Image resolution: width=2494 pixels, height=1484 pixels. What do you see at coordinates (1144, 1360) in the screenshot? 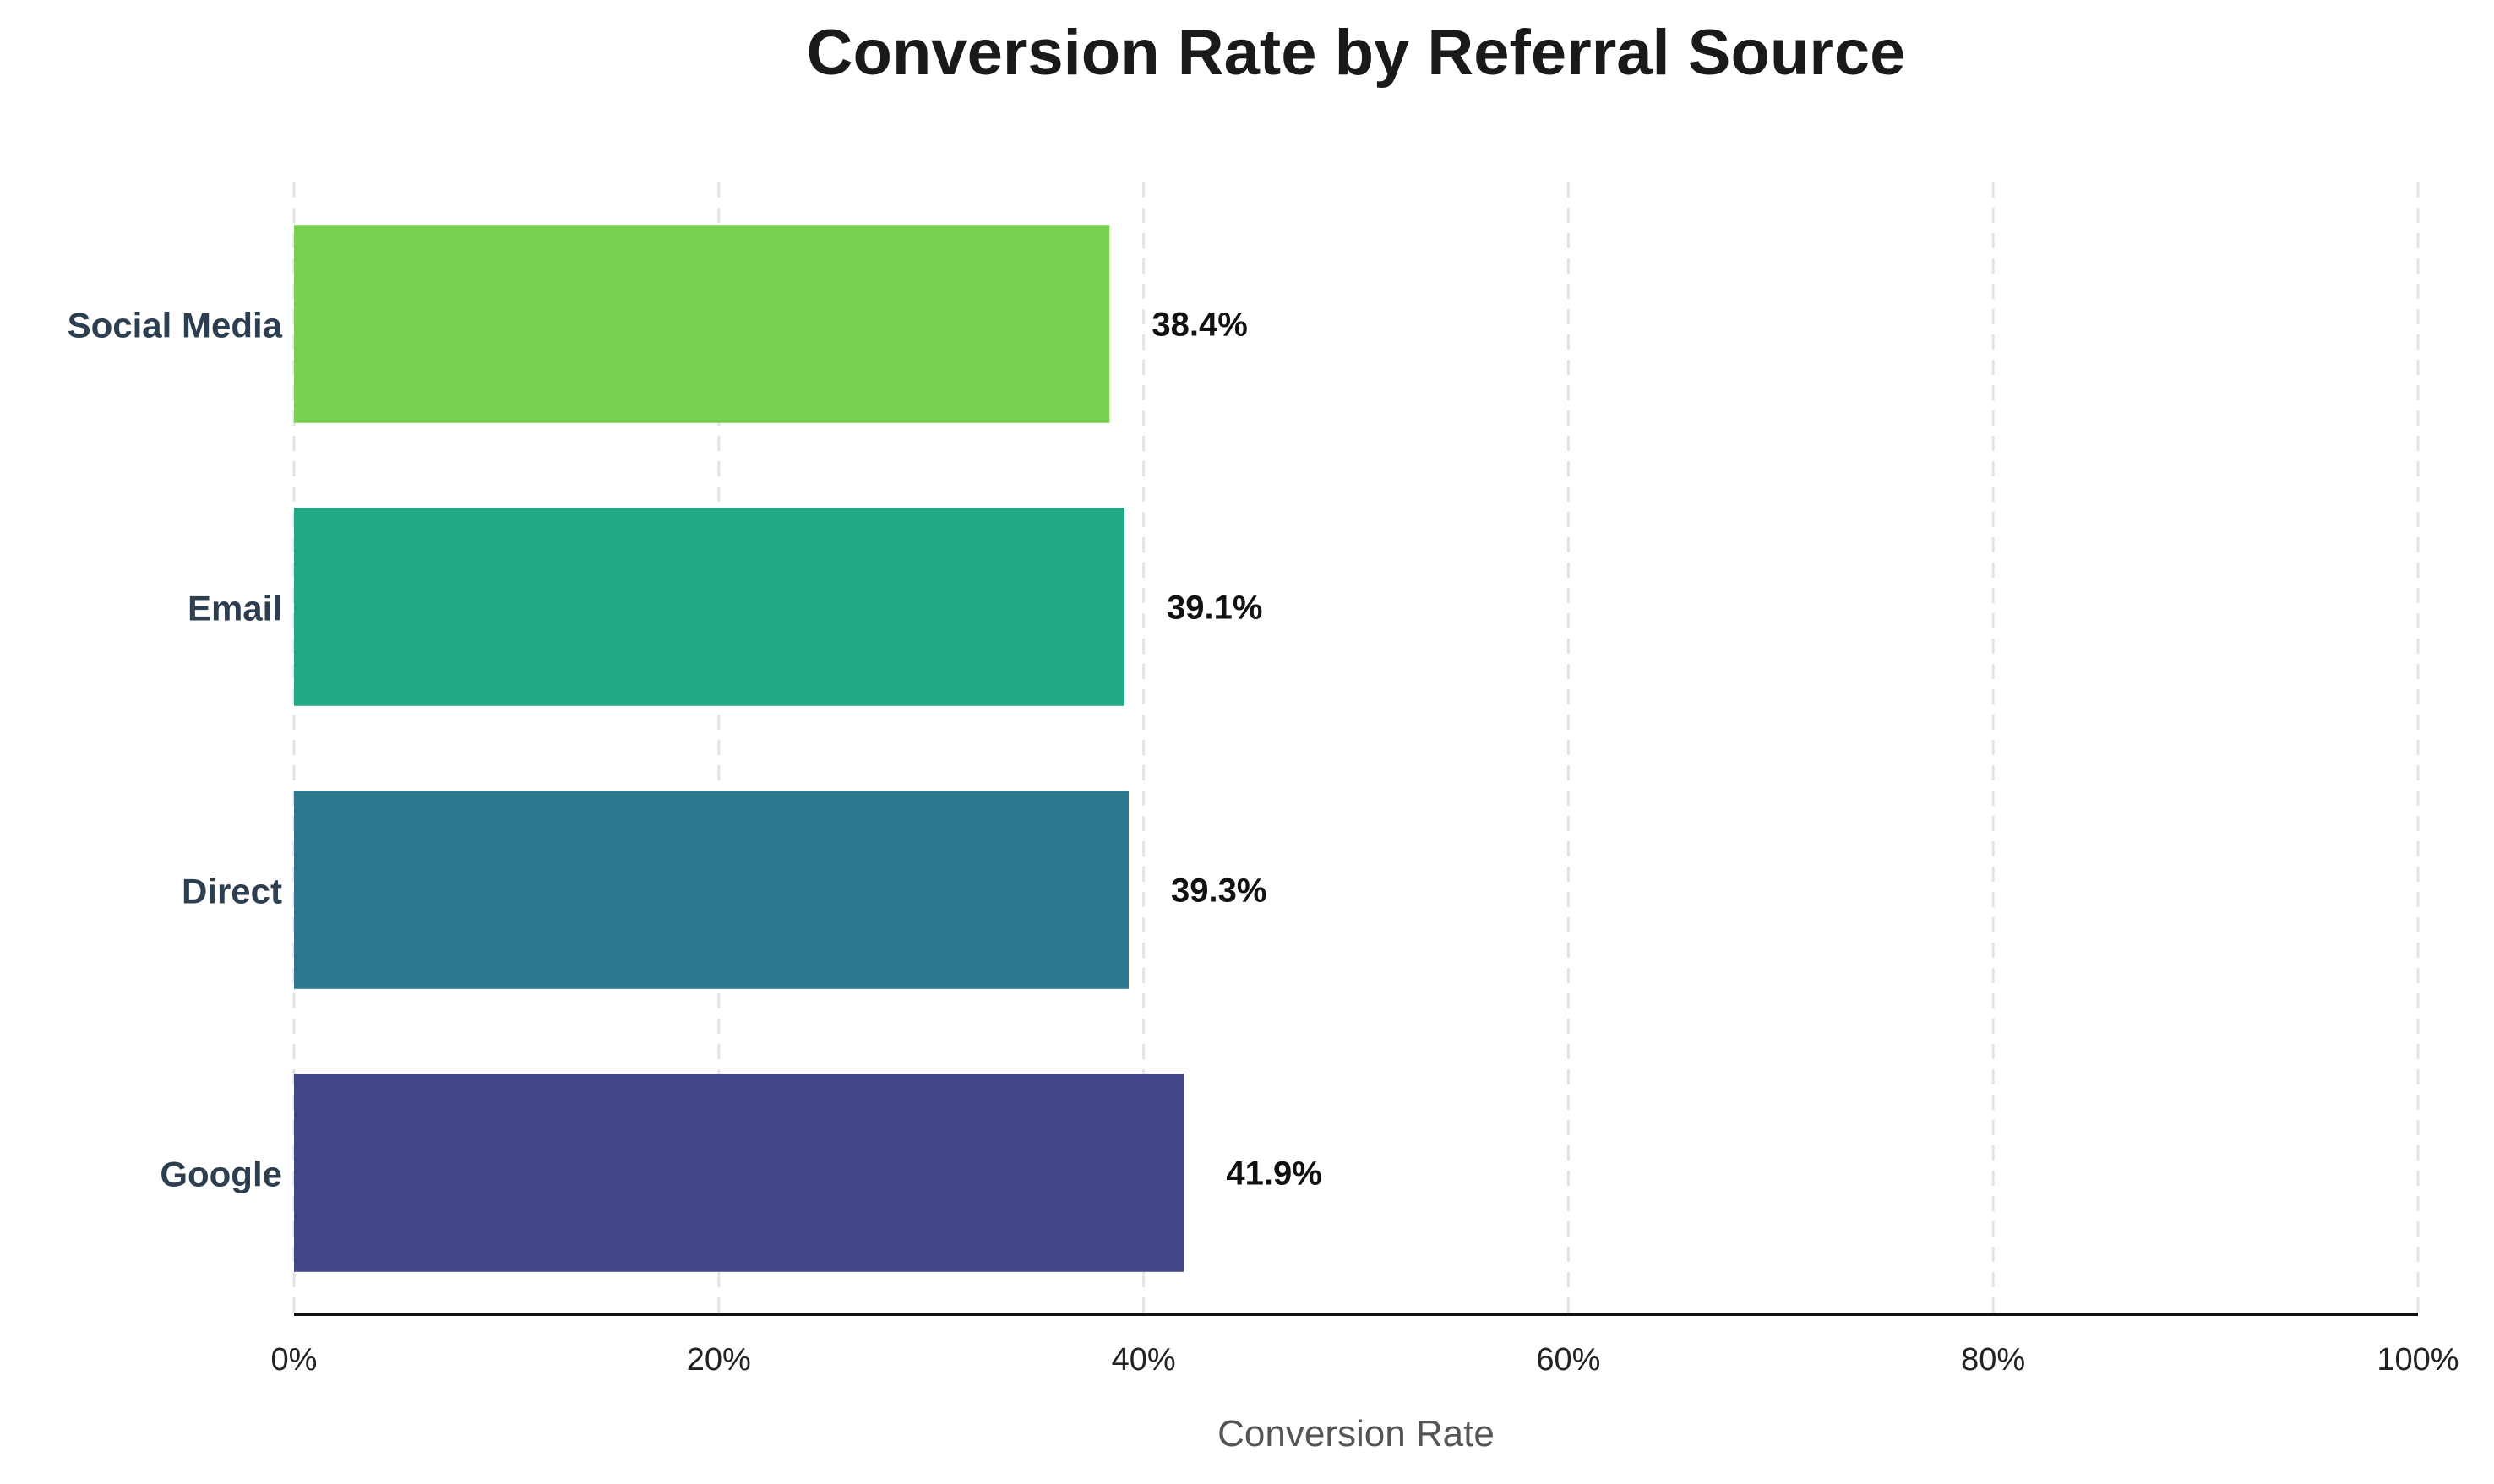
I see `x-tick-label-2: 40%` at bounding box center [1144, 1360].